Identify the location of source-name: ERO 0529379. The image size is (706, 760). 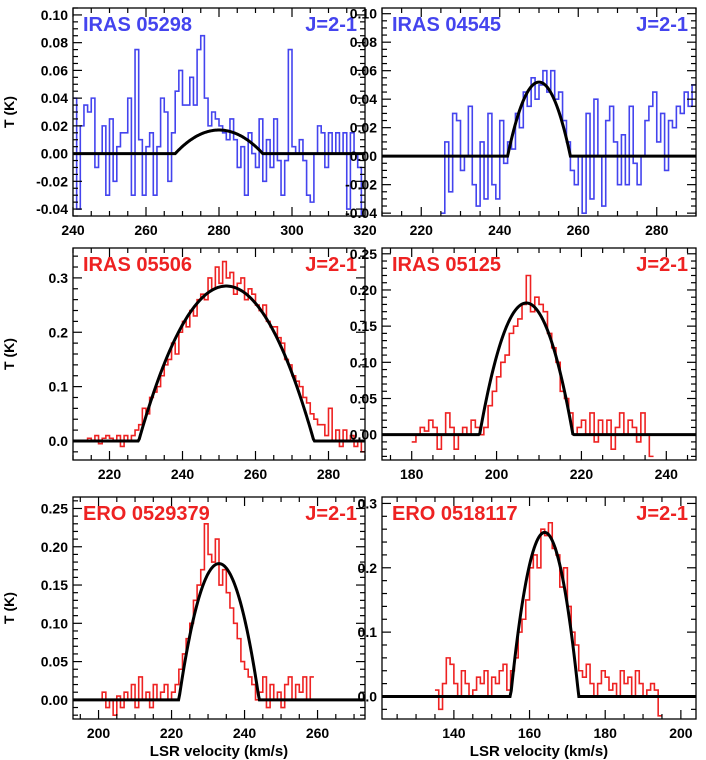
(146, 514).